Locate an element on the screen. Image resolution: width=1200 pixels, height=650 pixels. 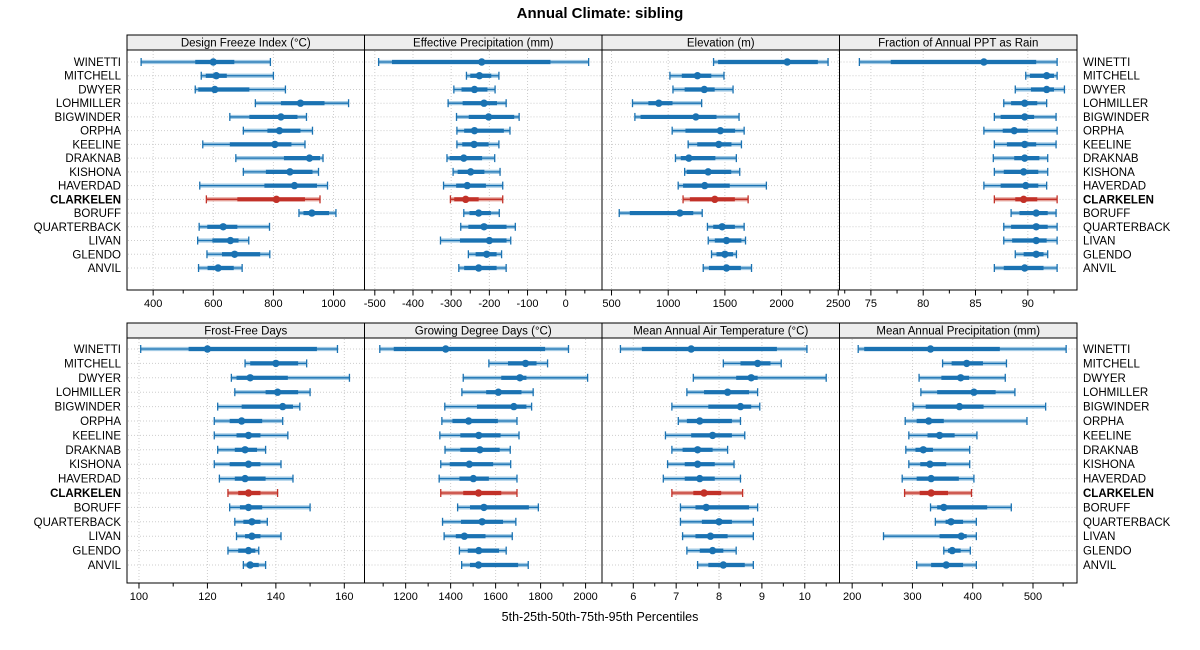
station-label-left-bigwinder-r1: BIGWINDER is located at coordinates (88, 408).